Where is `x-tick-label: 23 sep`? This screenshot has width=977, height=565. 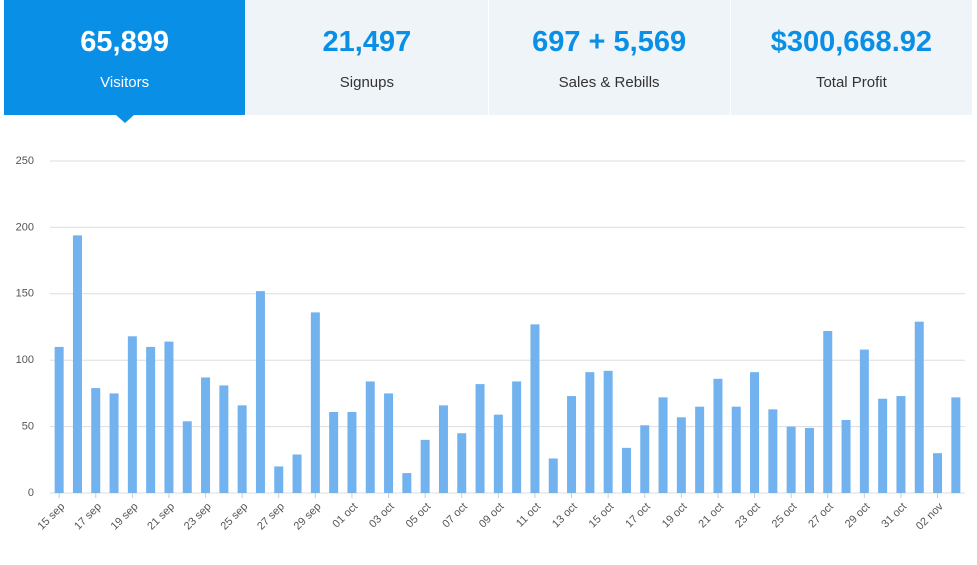
x-tick-label: 23 sep is located at coordinates (198, 517).